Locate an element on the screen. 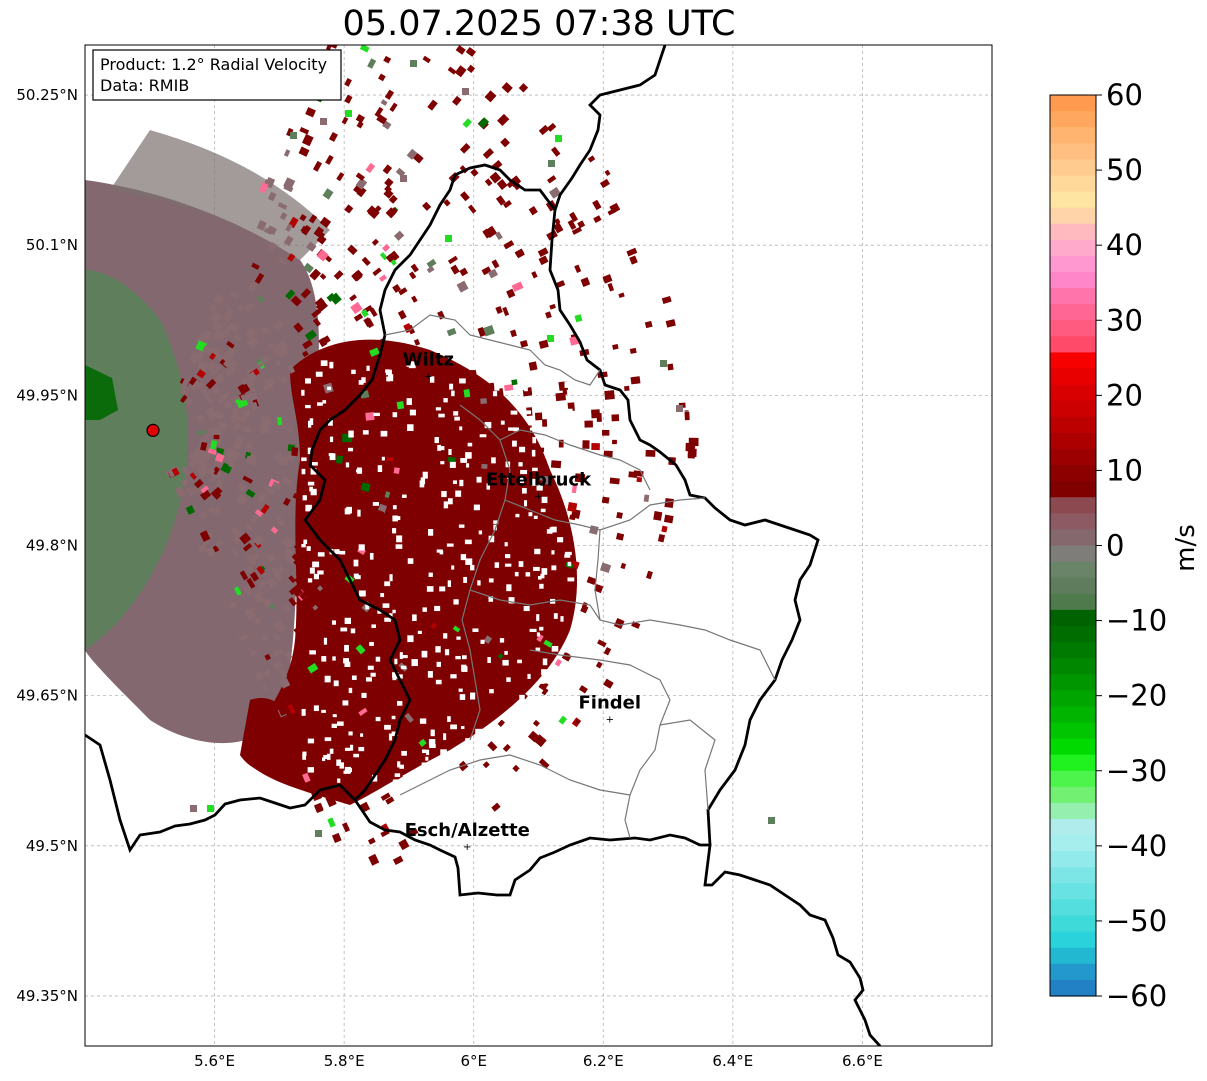 The image size is (1207, 1081). lon-tick-label: 5.6°E is located at coordinates (214, 1061).